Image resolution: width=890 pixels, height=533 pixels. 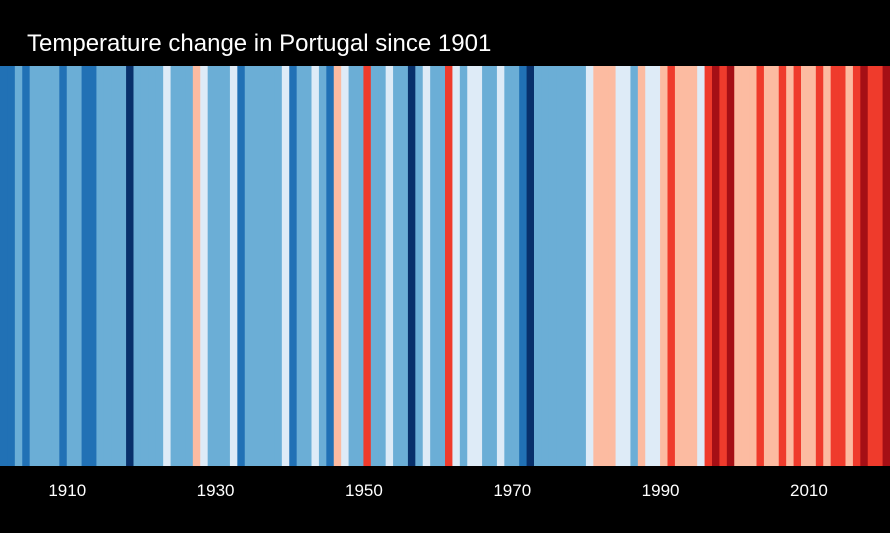 I want to click on stripe-1902, so click(x=11, y=266).